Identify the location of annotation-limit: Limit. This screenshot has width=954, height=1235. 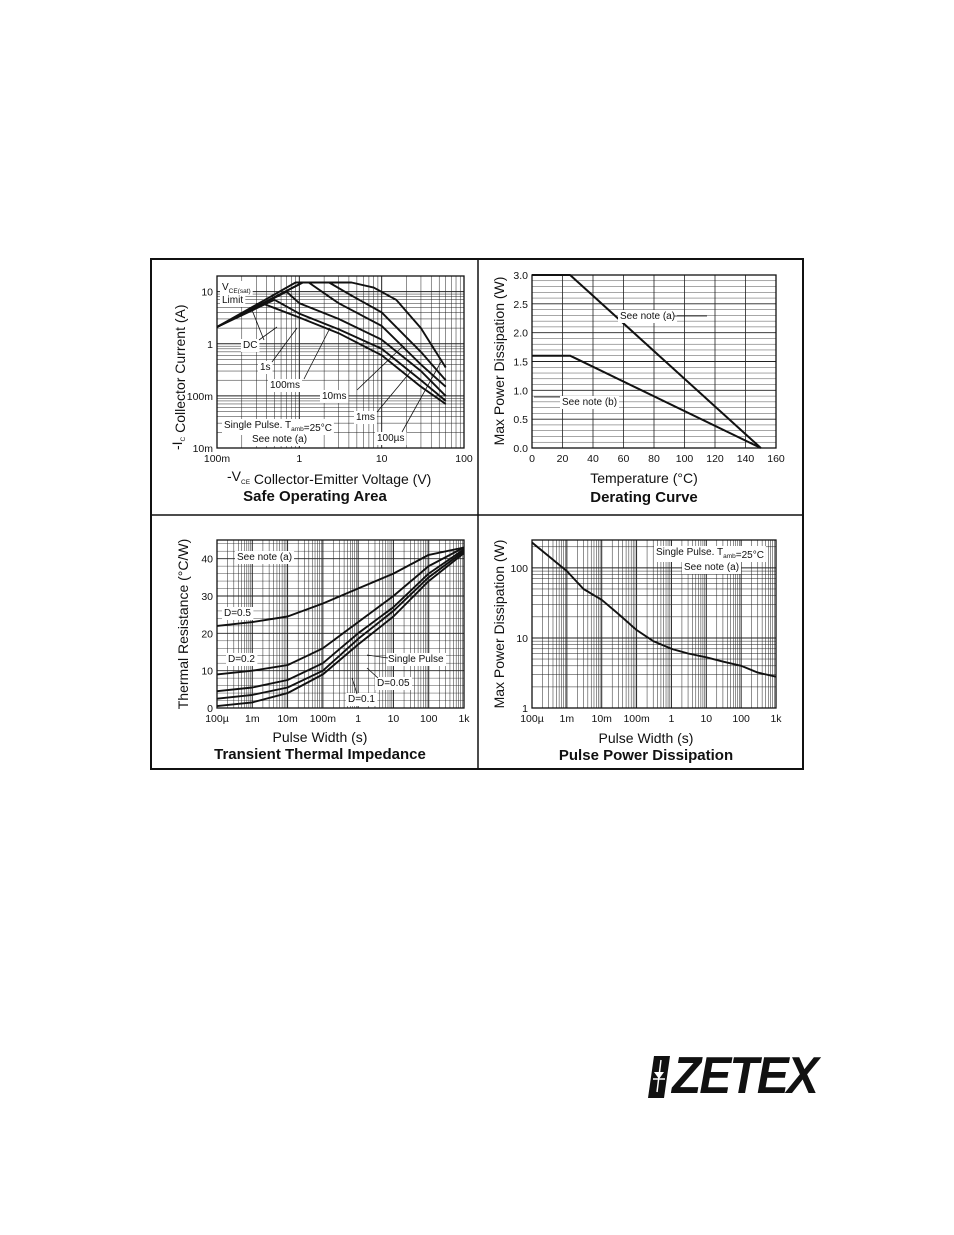
(232, 300).